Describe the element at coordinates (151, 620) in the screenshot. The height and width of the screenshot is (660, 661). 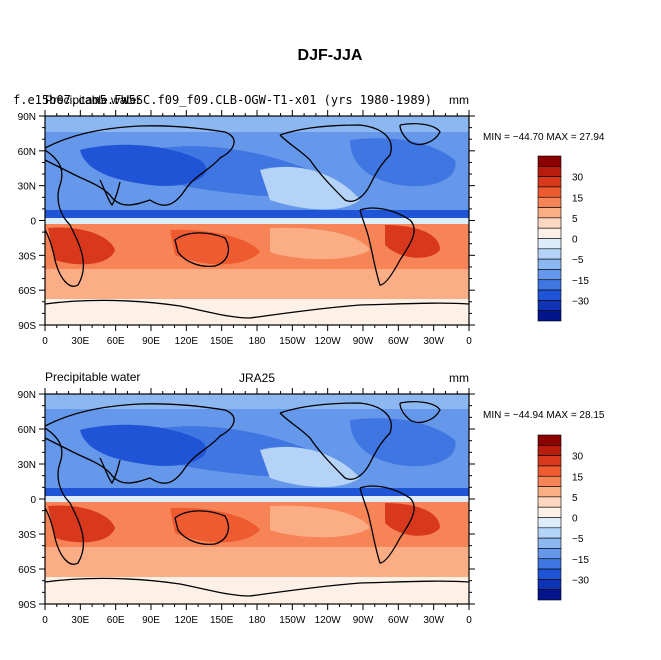
I see `x-tick-label: 90E` at that location.